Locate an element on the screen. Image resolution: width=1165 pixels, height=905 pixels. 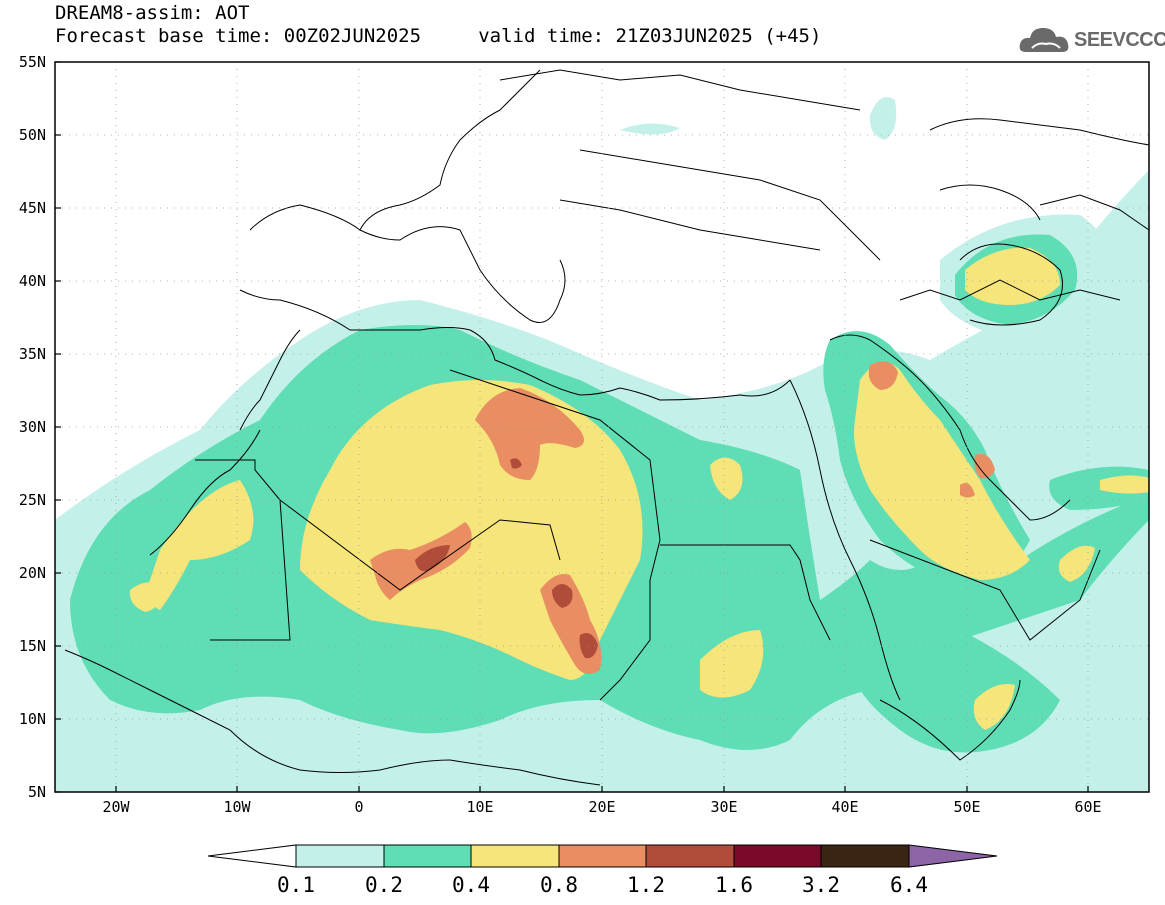
lat-label: 50N is located at coordinates (32, 135).